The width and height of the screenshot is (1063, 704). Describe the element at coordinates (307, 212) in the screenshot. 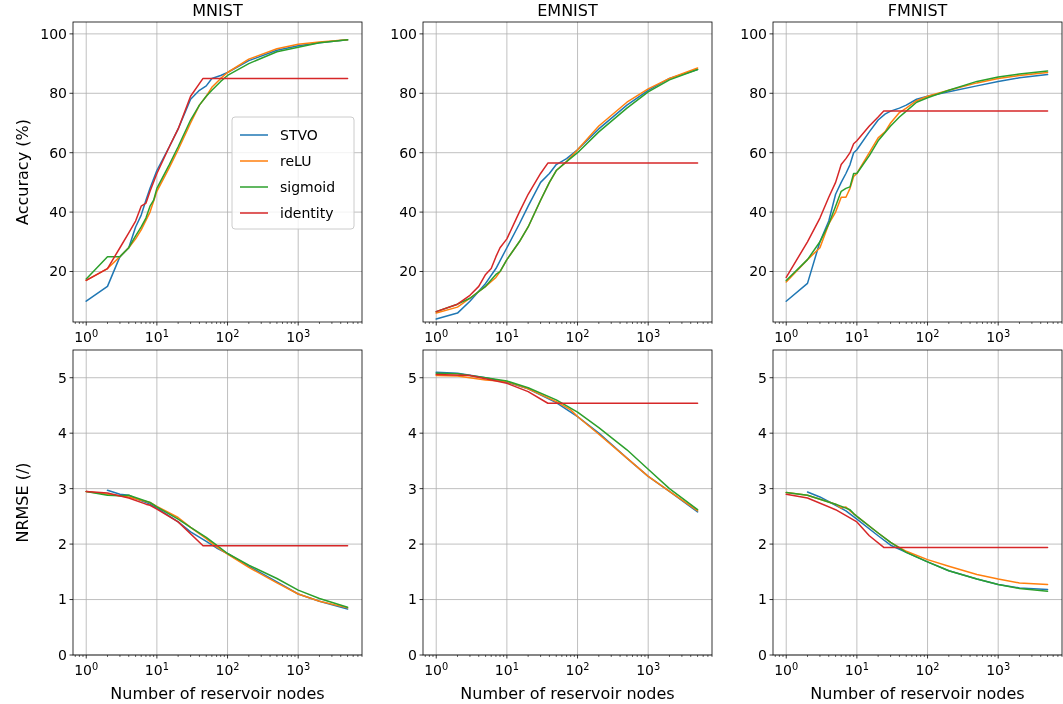

I see `legend-label: identity` at that location.